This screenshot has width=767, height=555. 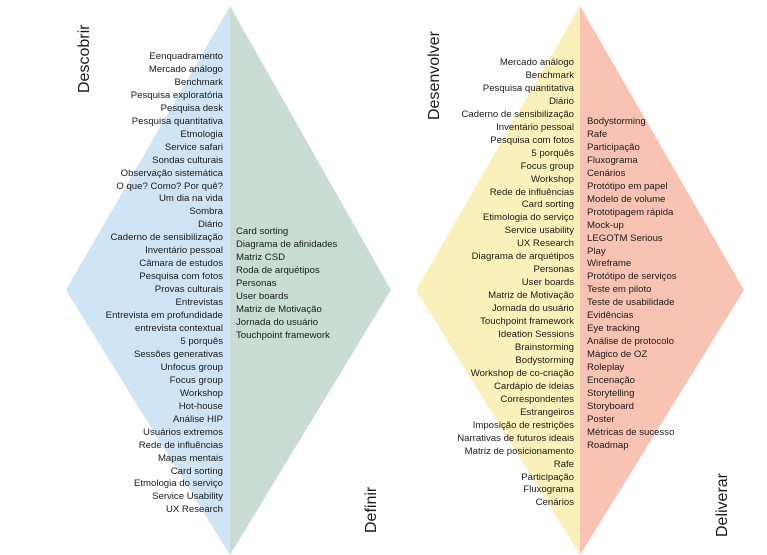 What do you see at coordinates (278, 270) in the screenshot?
I see `list-item: Roda de arquétipos` at bounding box center [278, 270].